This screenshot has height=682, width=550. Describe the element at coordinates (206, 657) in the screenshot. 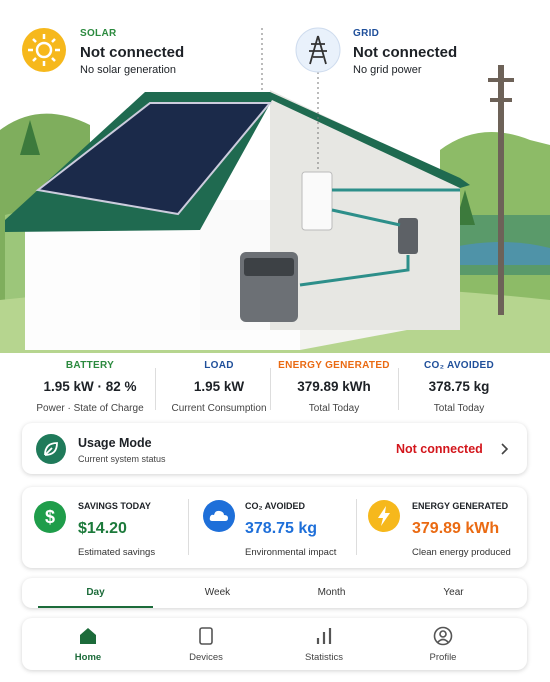

I see `nav-label: Devices` at that location.